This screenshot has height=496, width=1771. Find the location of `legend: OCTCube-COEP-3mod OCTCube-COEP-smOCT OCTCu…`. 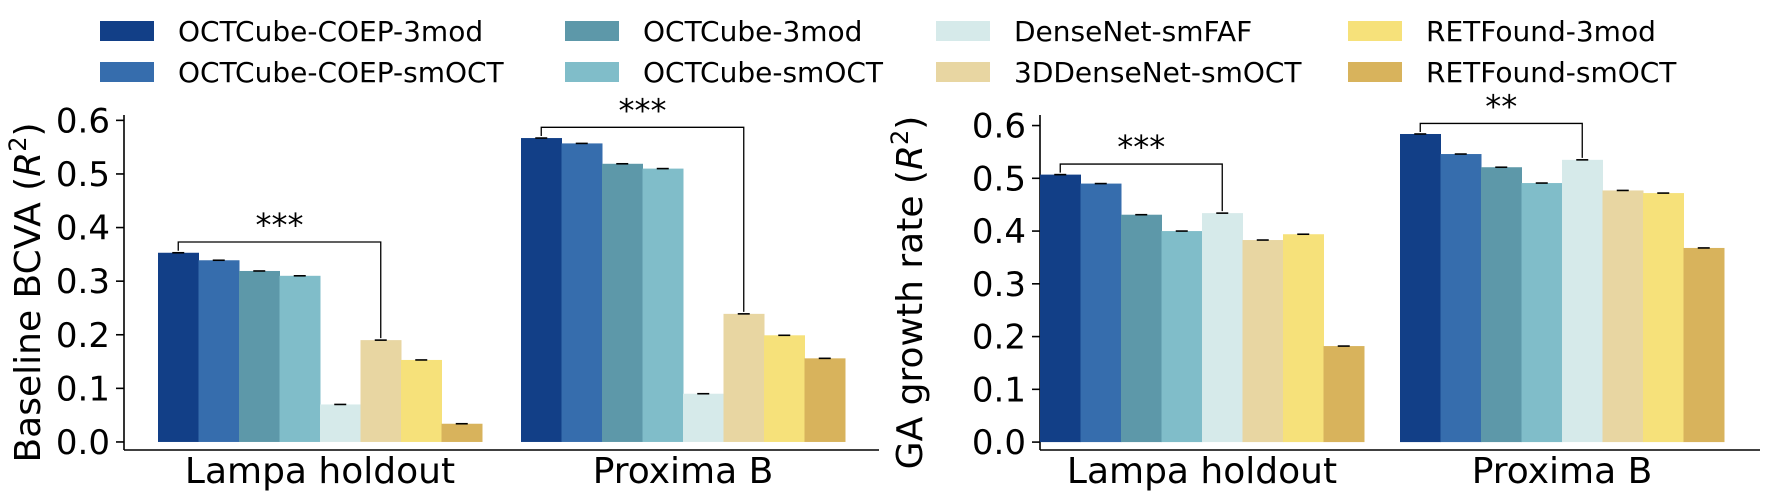

legend: OCTCube-COEP-3mod OCTCube-COEP-smOCT OCTCu… is located at coordinates (888, 52).